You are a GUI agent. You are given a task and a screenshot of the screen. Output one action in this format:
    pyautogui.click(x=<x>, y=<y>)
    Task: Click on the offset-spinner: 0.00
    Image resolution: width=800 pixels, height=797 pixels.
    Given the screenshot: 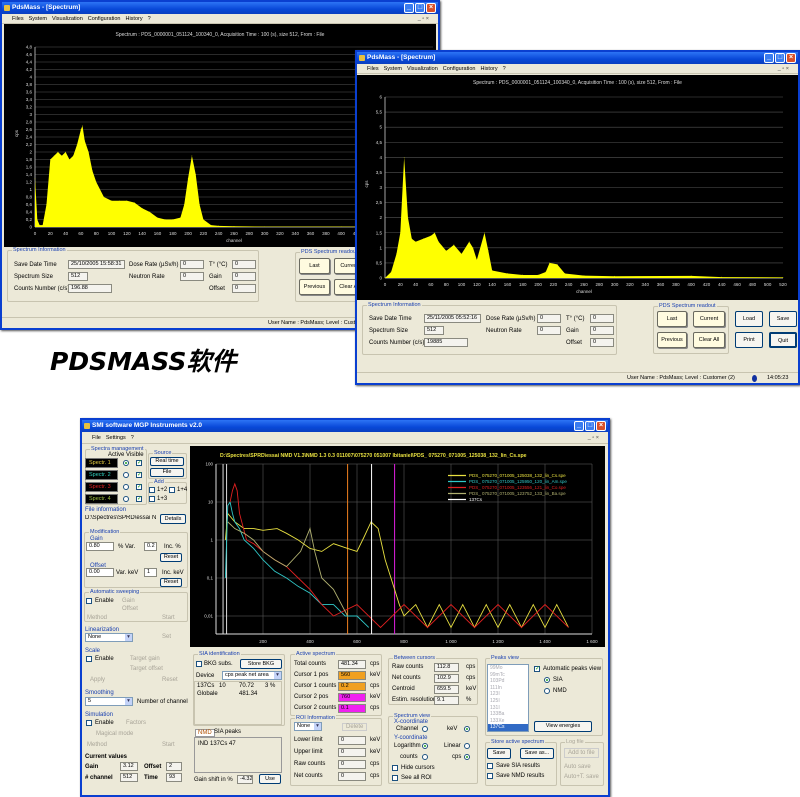 What is the action you would take?
    pyautogui.click(x=100, y=572)
    